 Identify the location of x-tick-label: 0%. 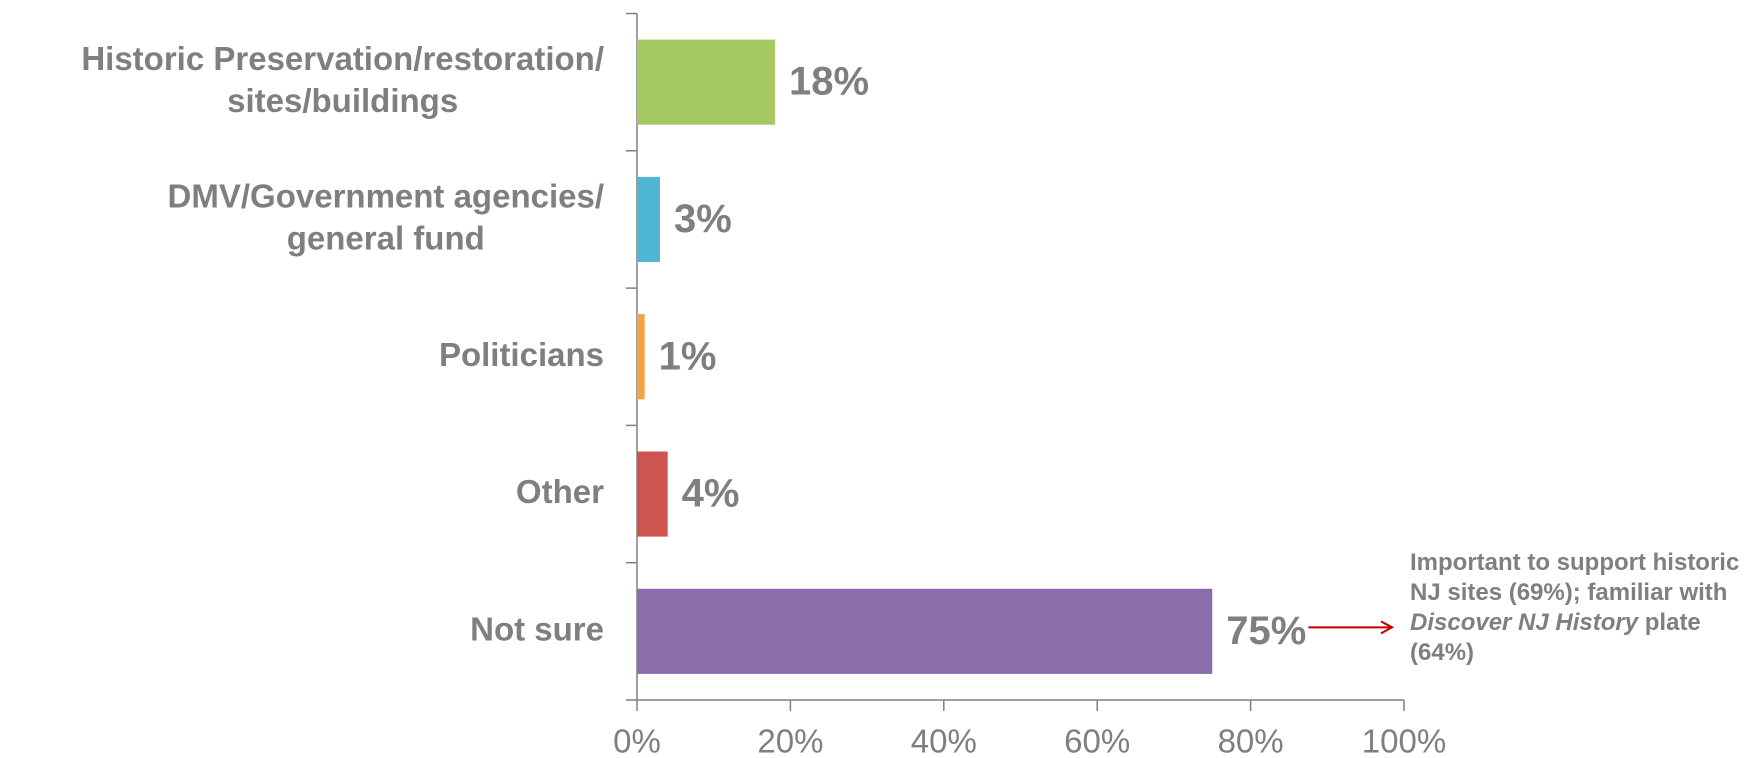
(637, 740).